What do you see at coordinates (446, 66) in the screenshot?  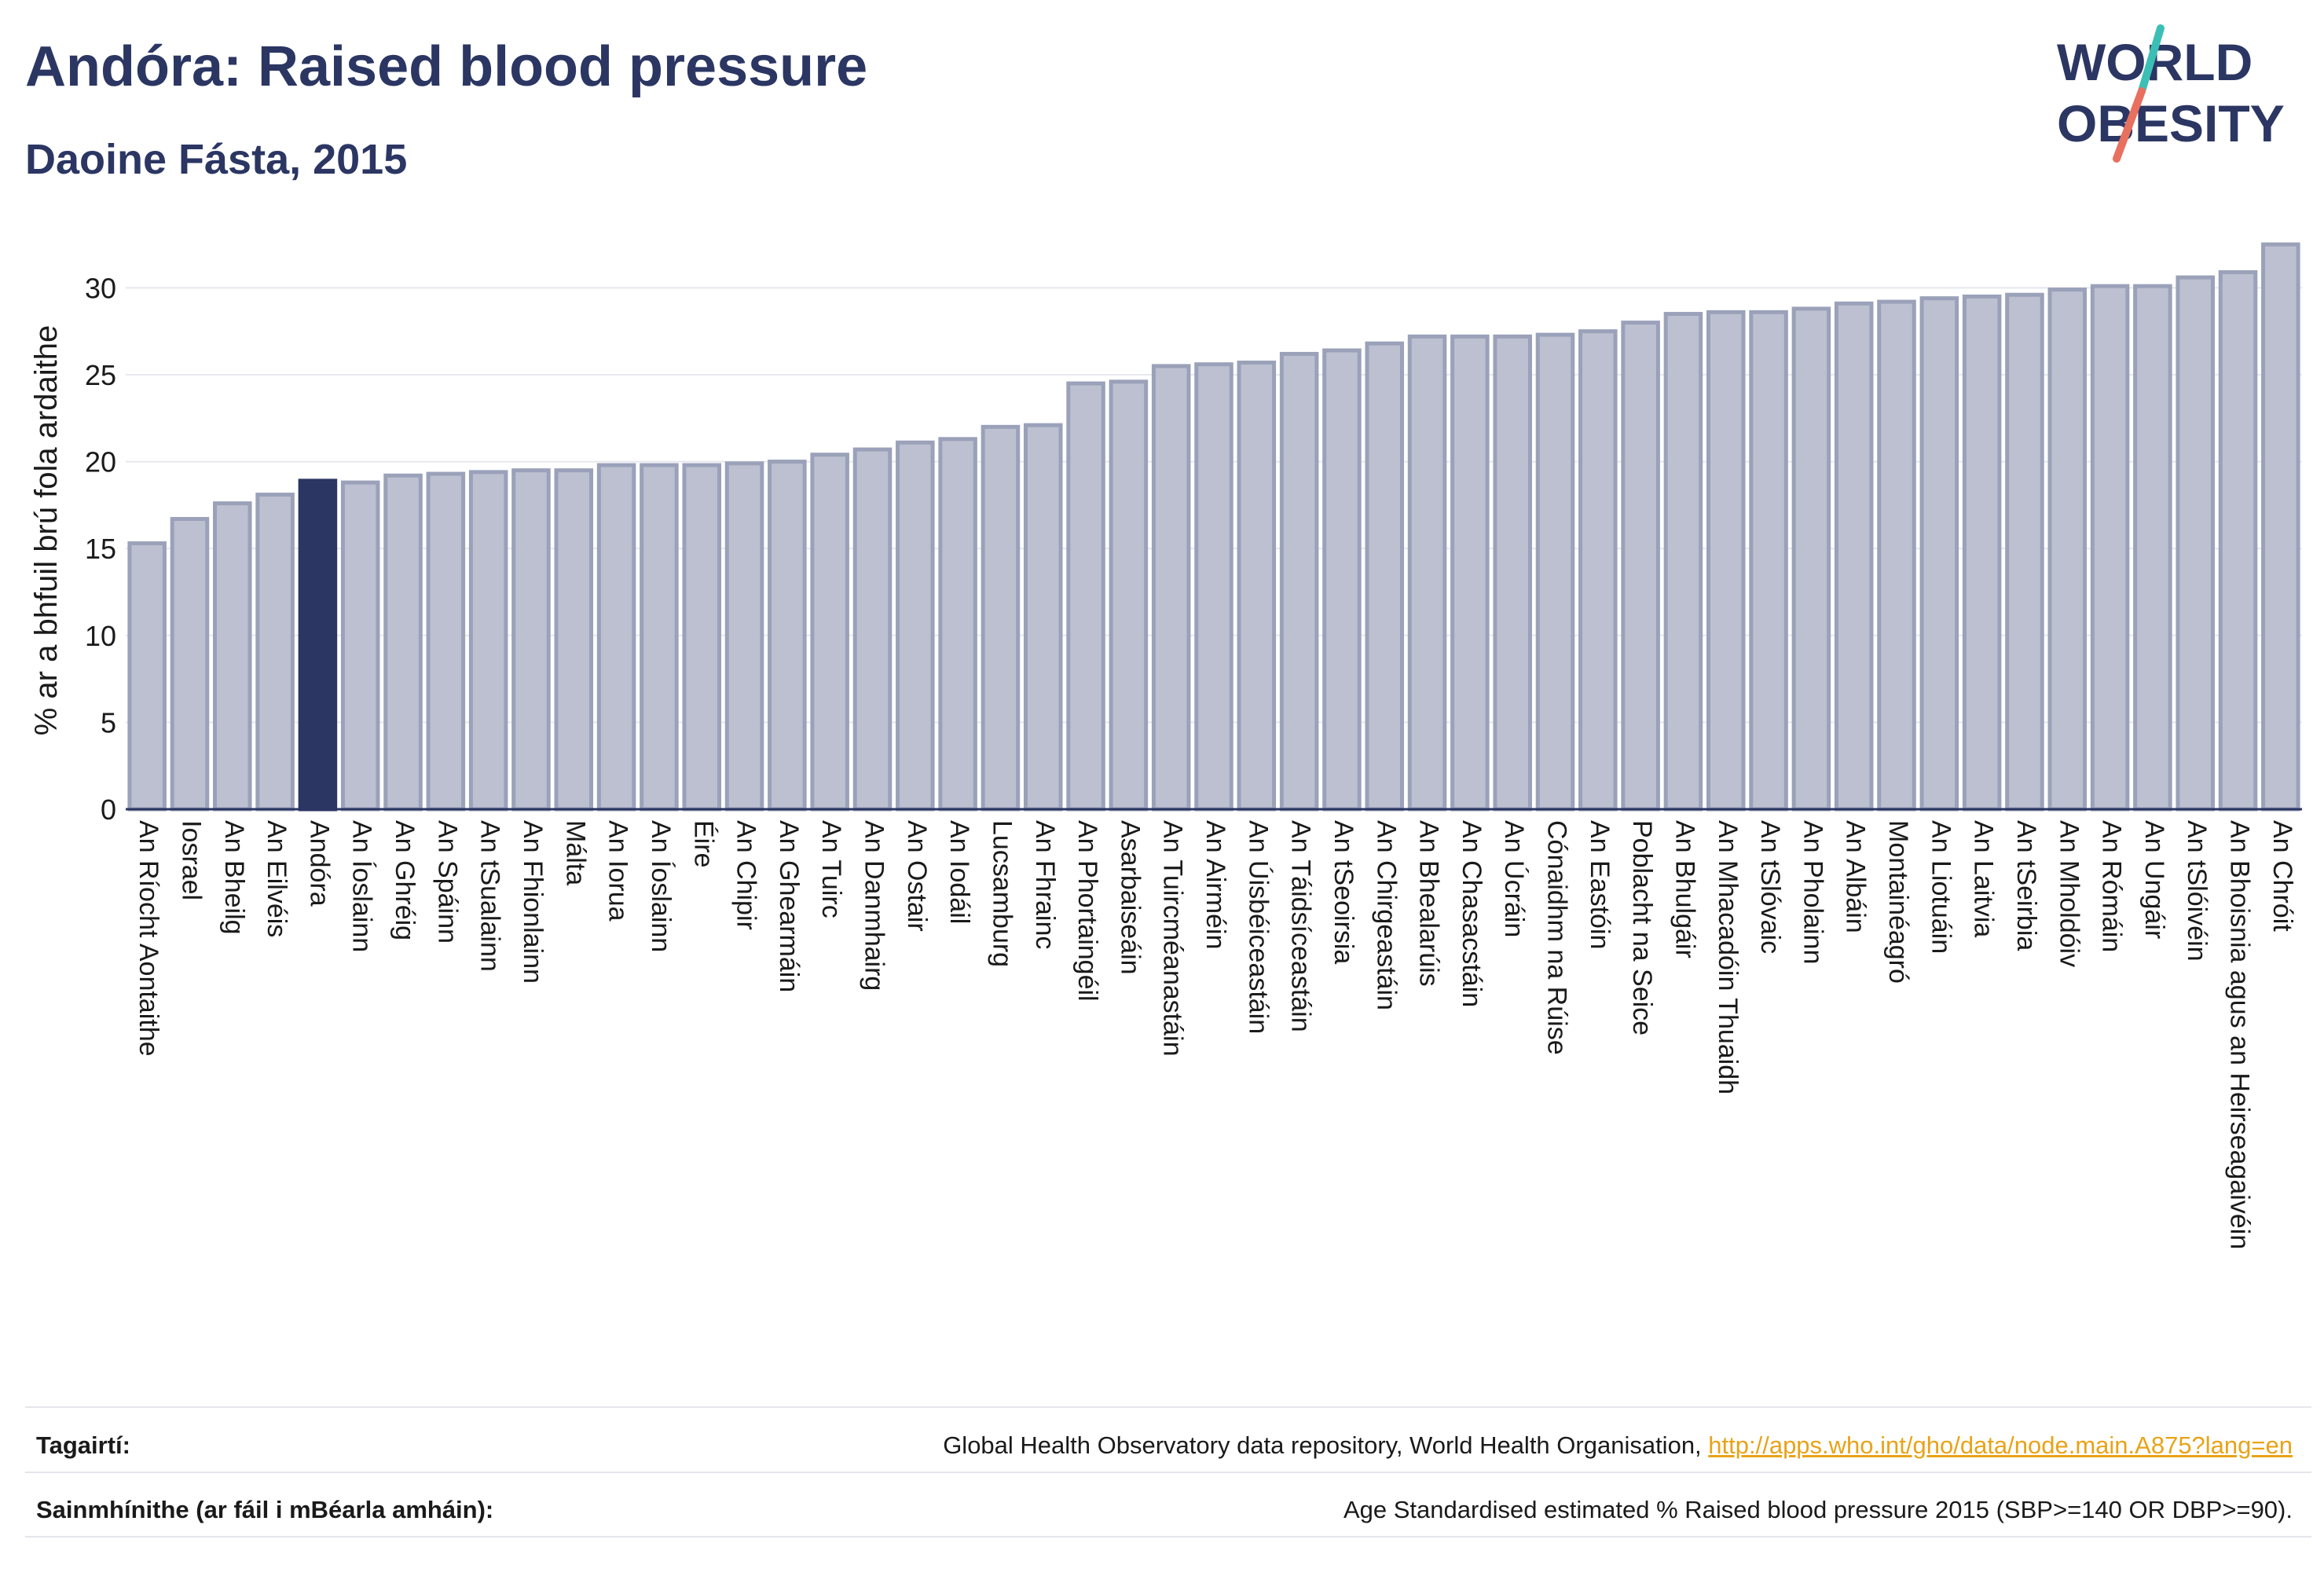 I see `chart-title: Andóra: Raised blood pressure` at bounding box center [446, 66].